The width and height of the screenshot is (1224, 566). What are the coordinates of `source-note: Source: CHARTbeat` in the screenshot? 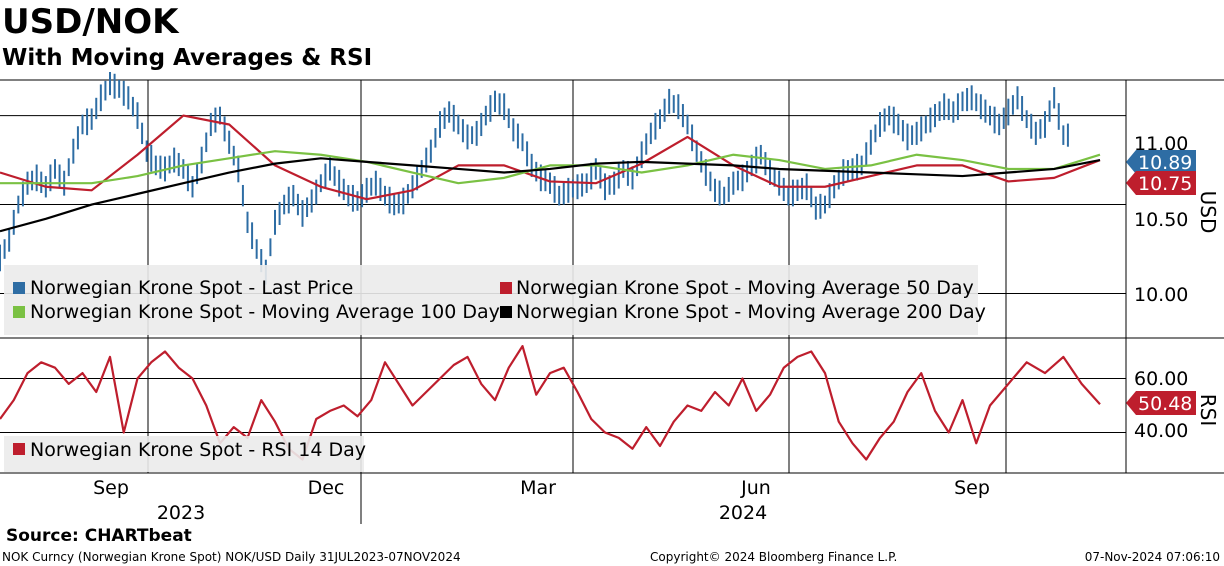 It's located at (99, 536).